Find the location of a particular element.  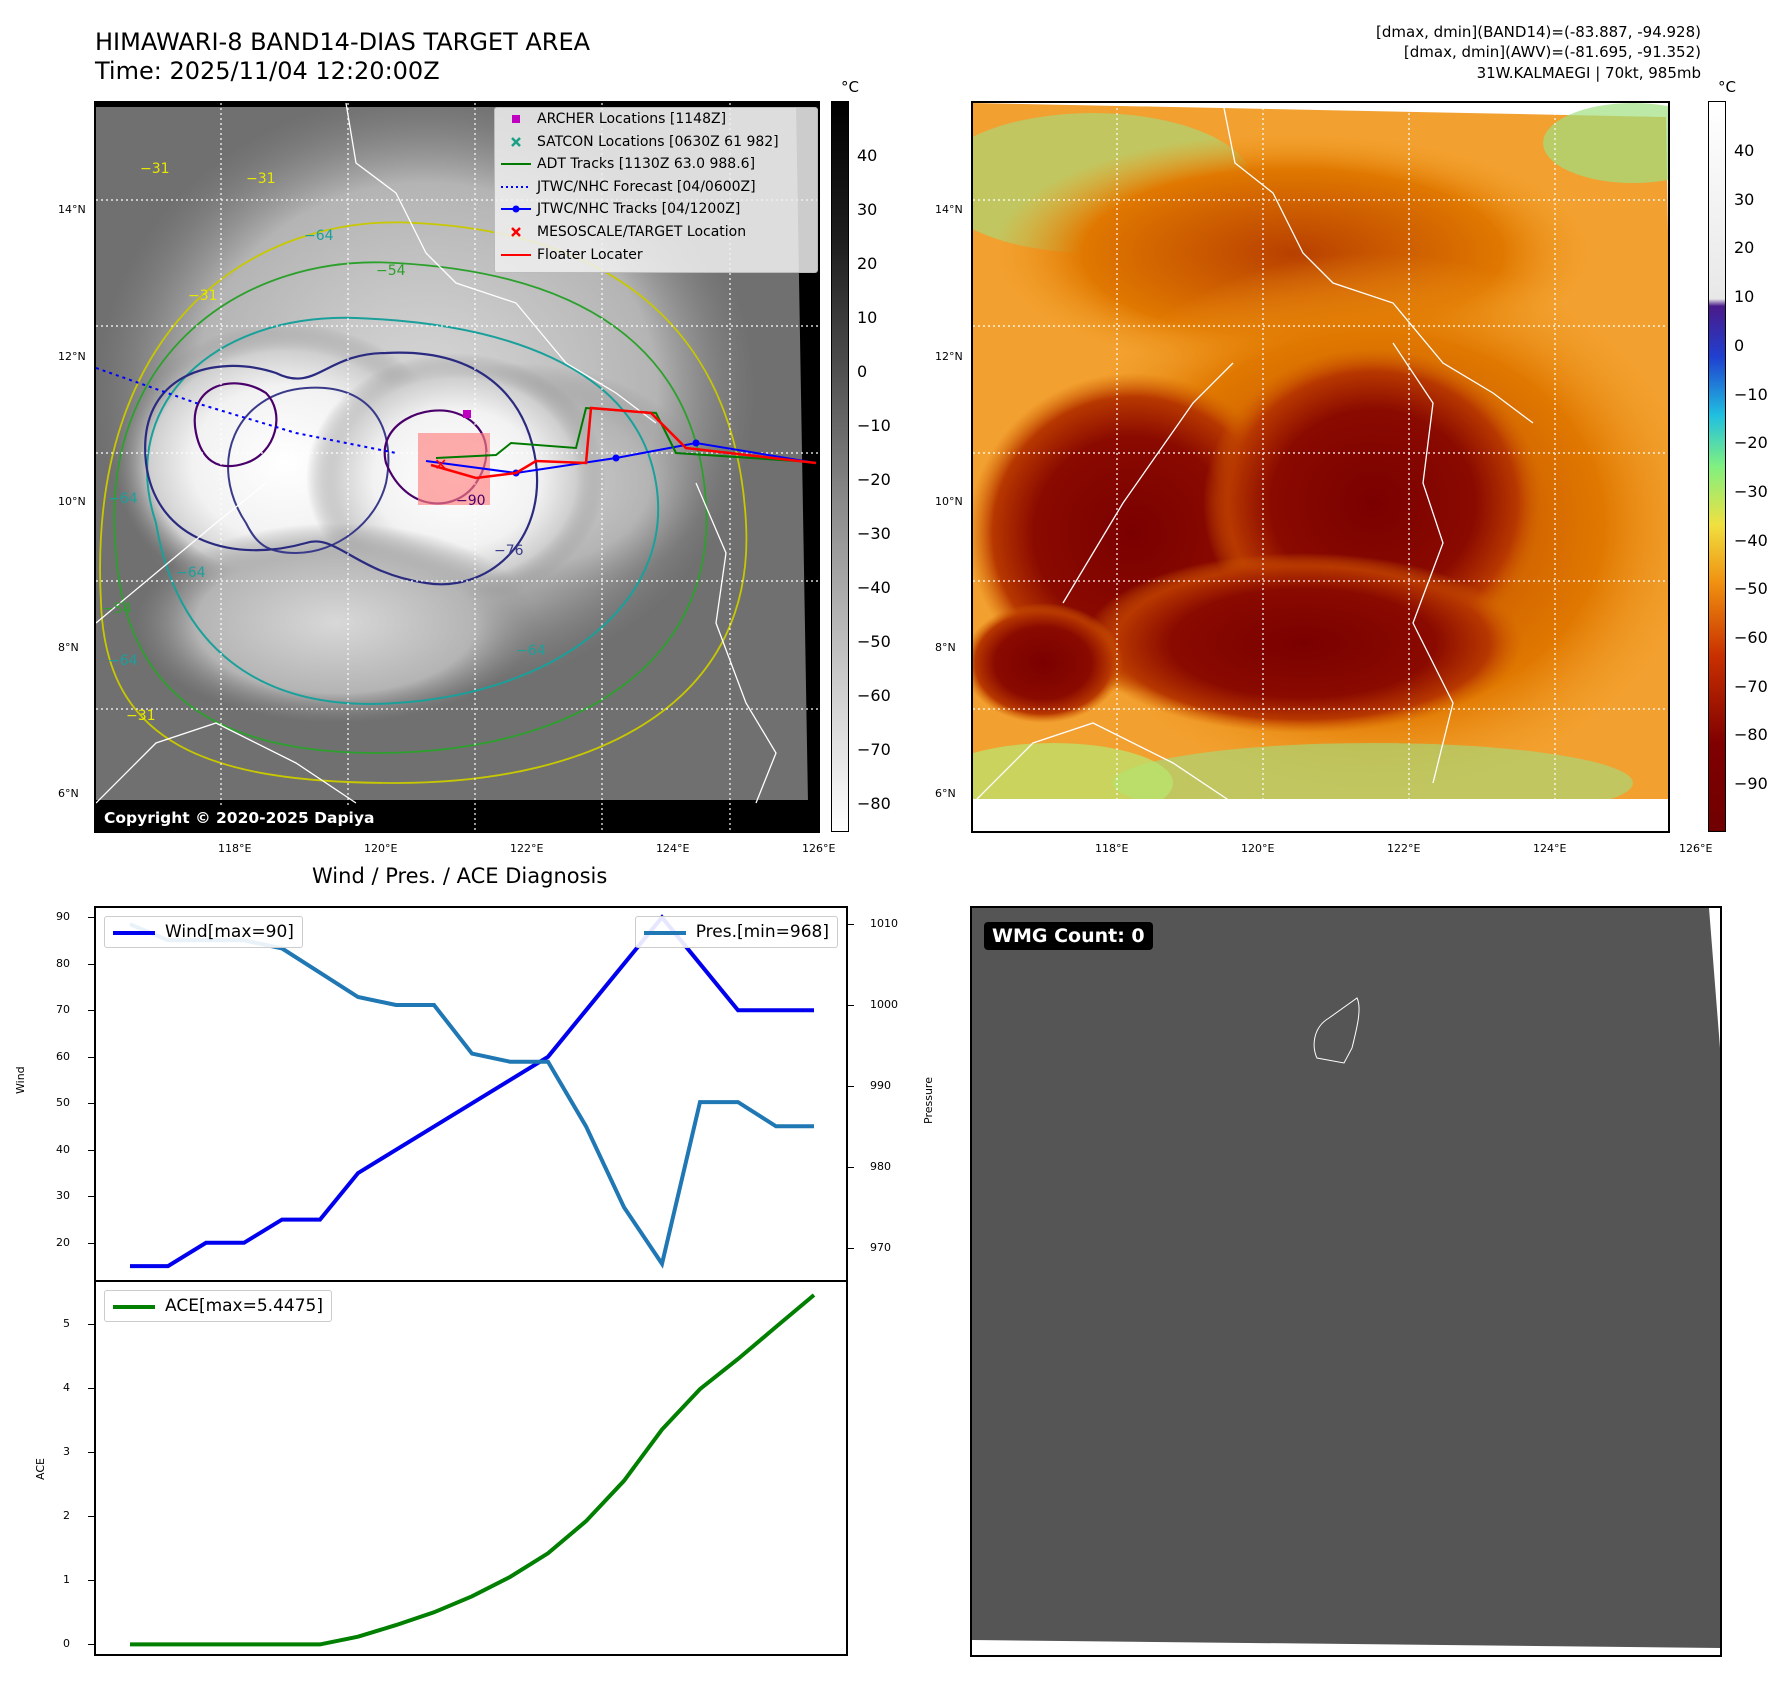

colorbar-tick-label: −80 is located at coordinates (874, 803).